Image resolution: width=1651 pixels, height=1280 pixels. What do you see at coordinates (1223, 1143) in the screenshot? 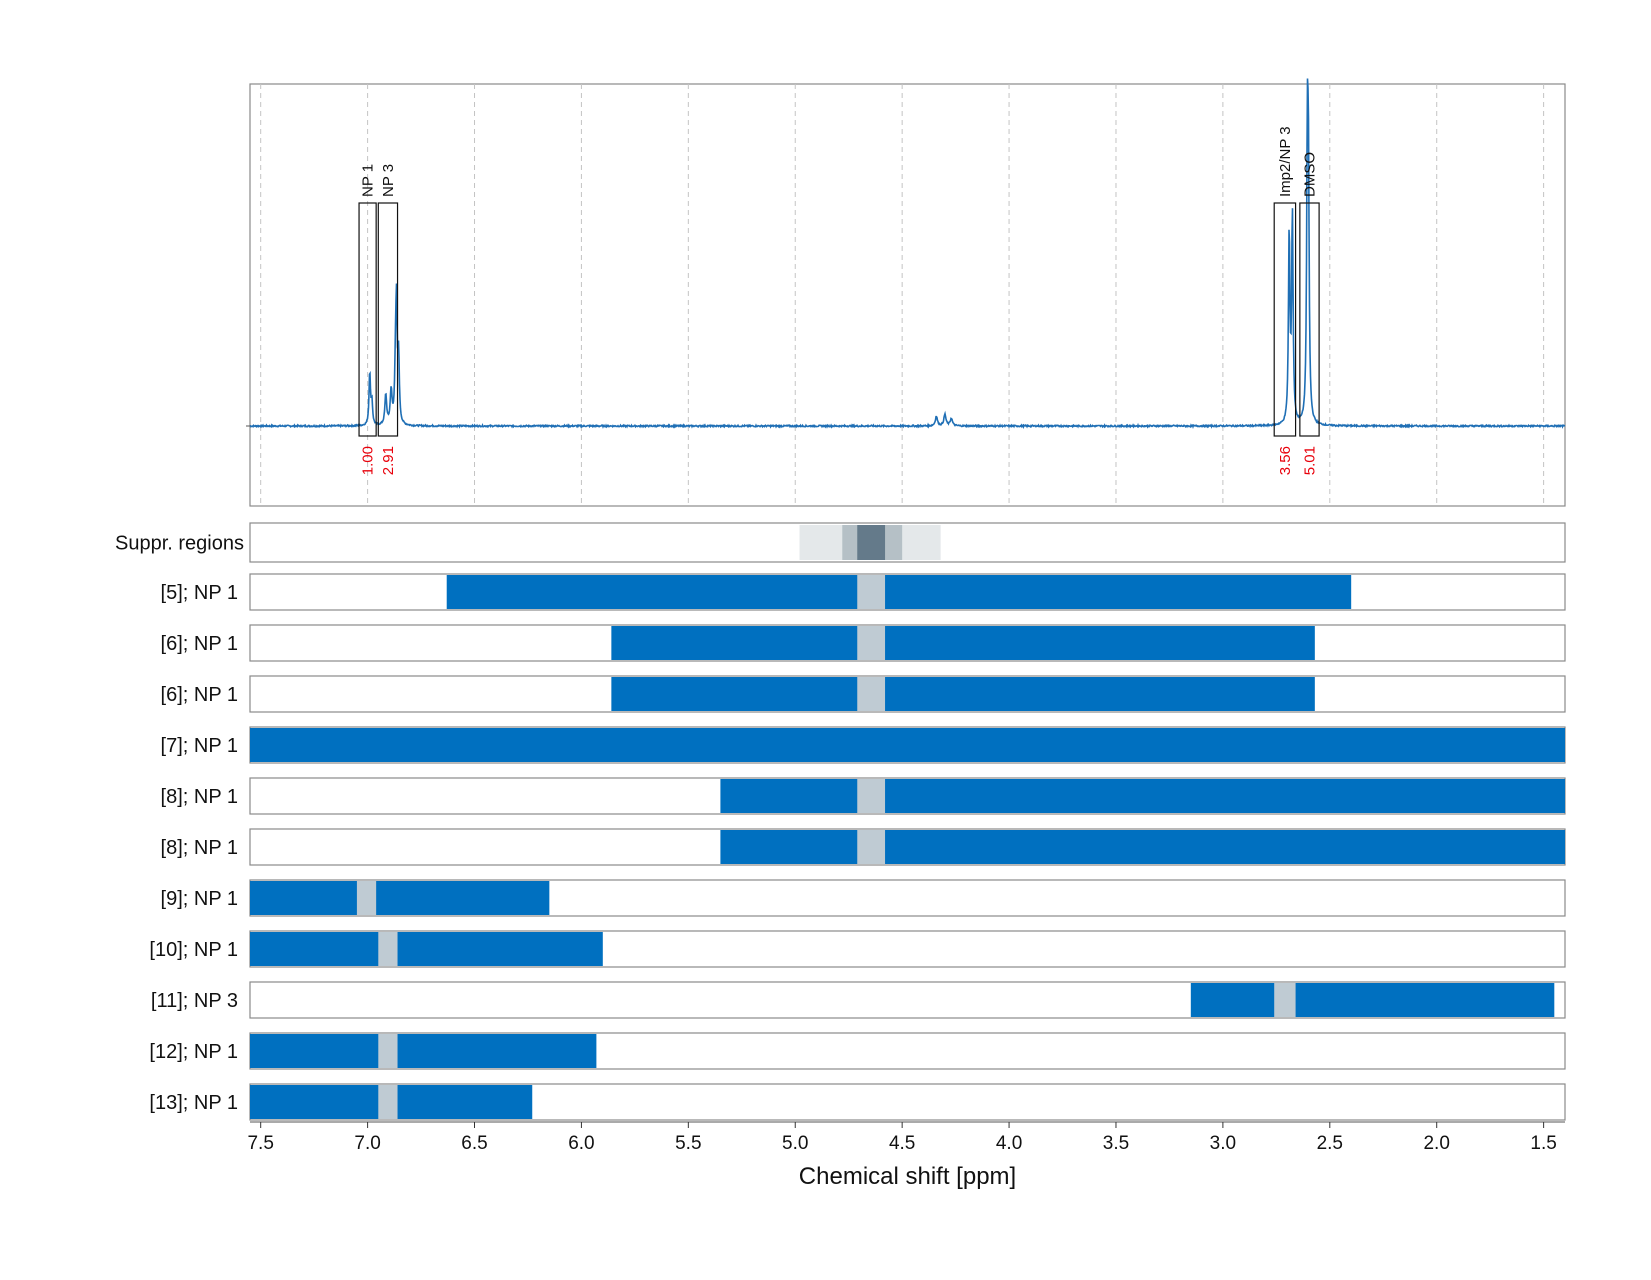
I see `x-tick-label: 3.0` at bounding box center [1223, 1143].